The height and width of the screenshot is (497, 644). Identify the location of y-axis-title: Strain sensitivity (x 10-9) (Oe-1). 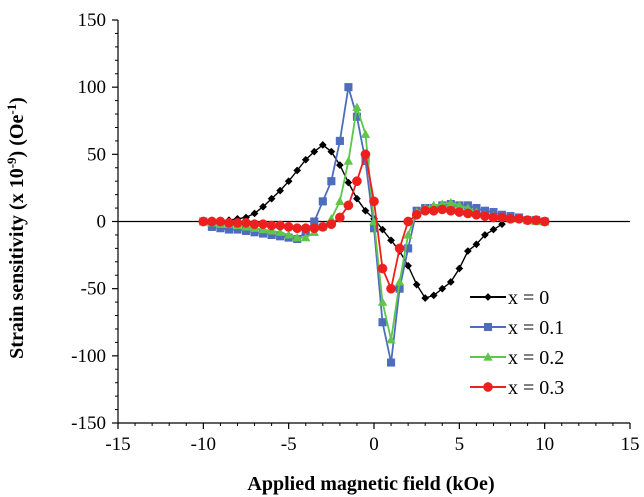
(16, 228).